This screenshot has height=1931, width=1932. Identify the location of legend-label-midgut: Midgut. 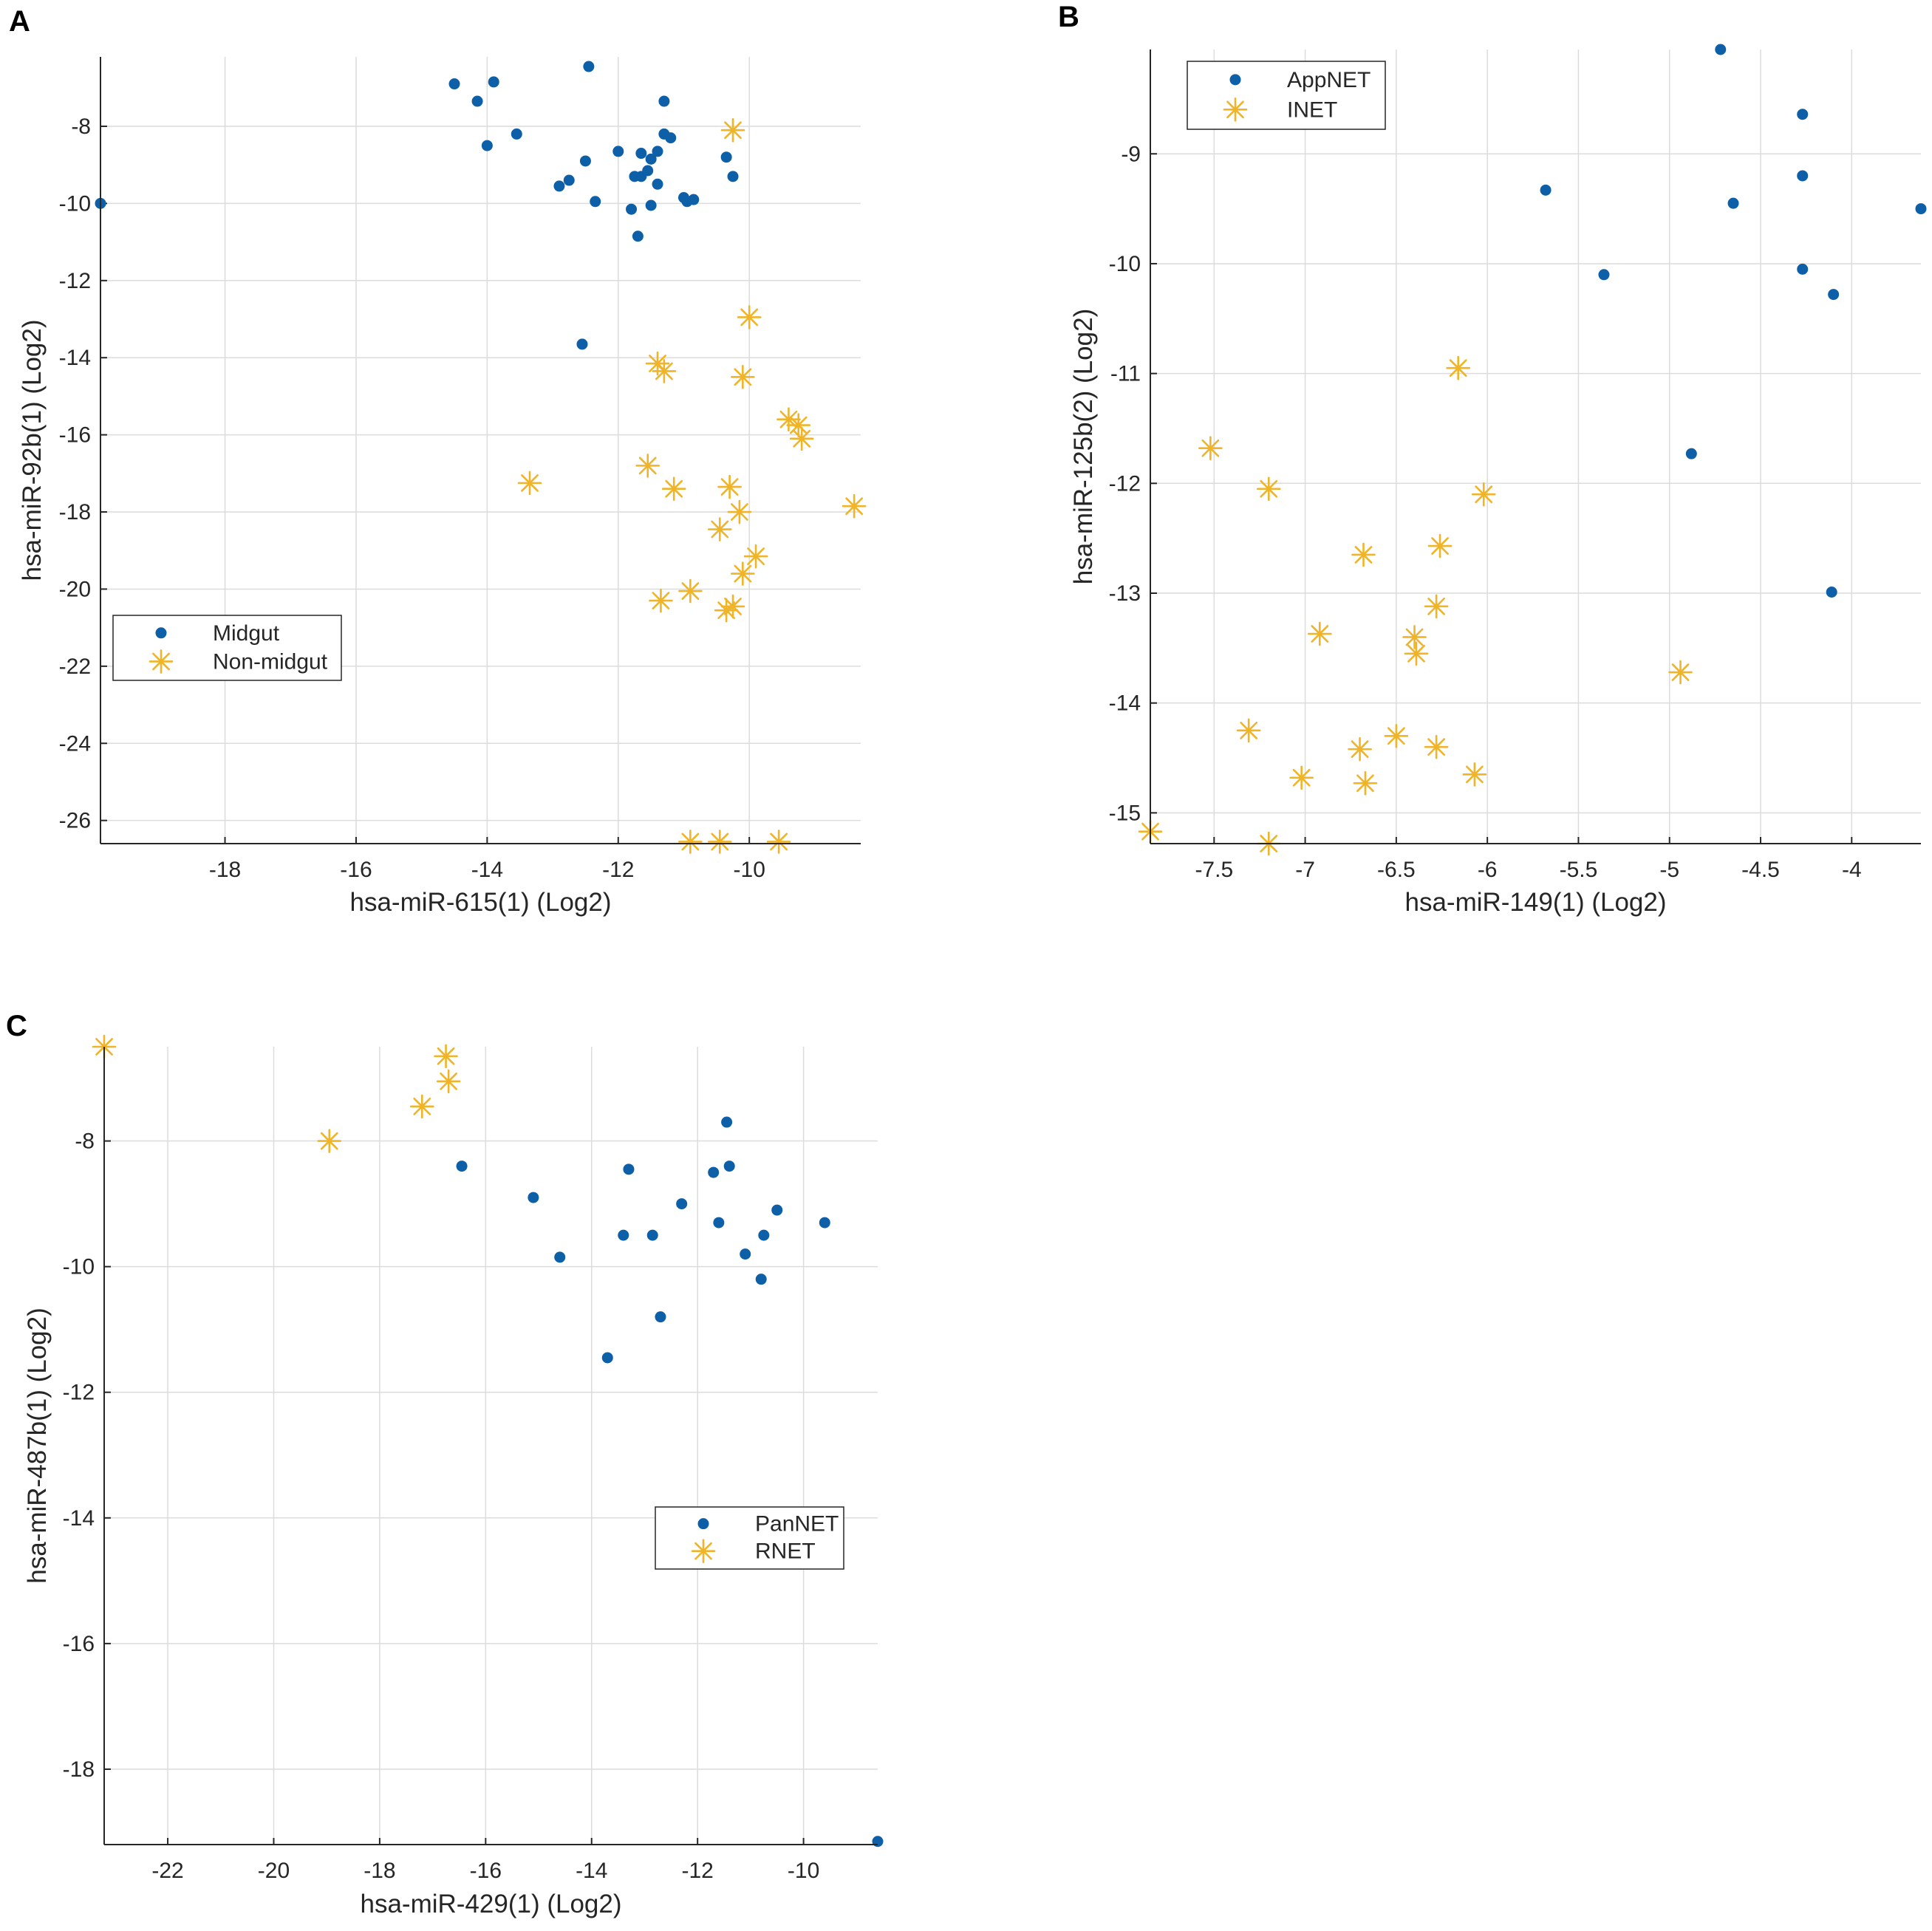
(247, 633).